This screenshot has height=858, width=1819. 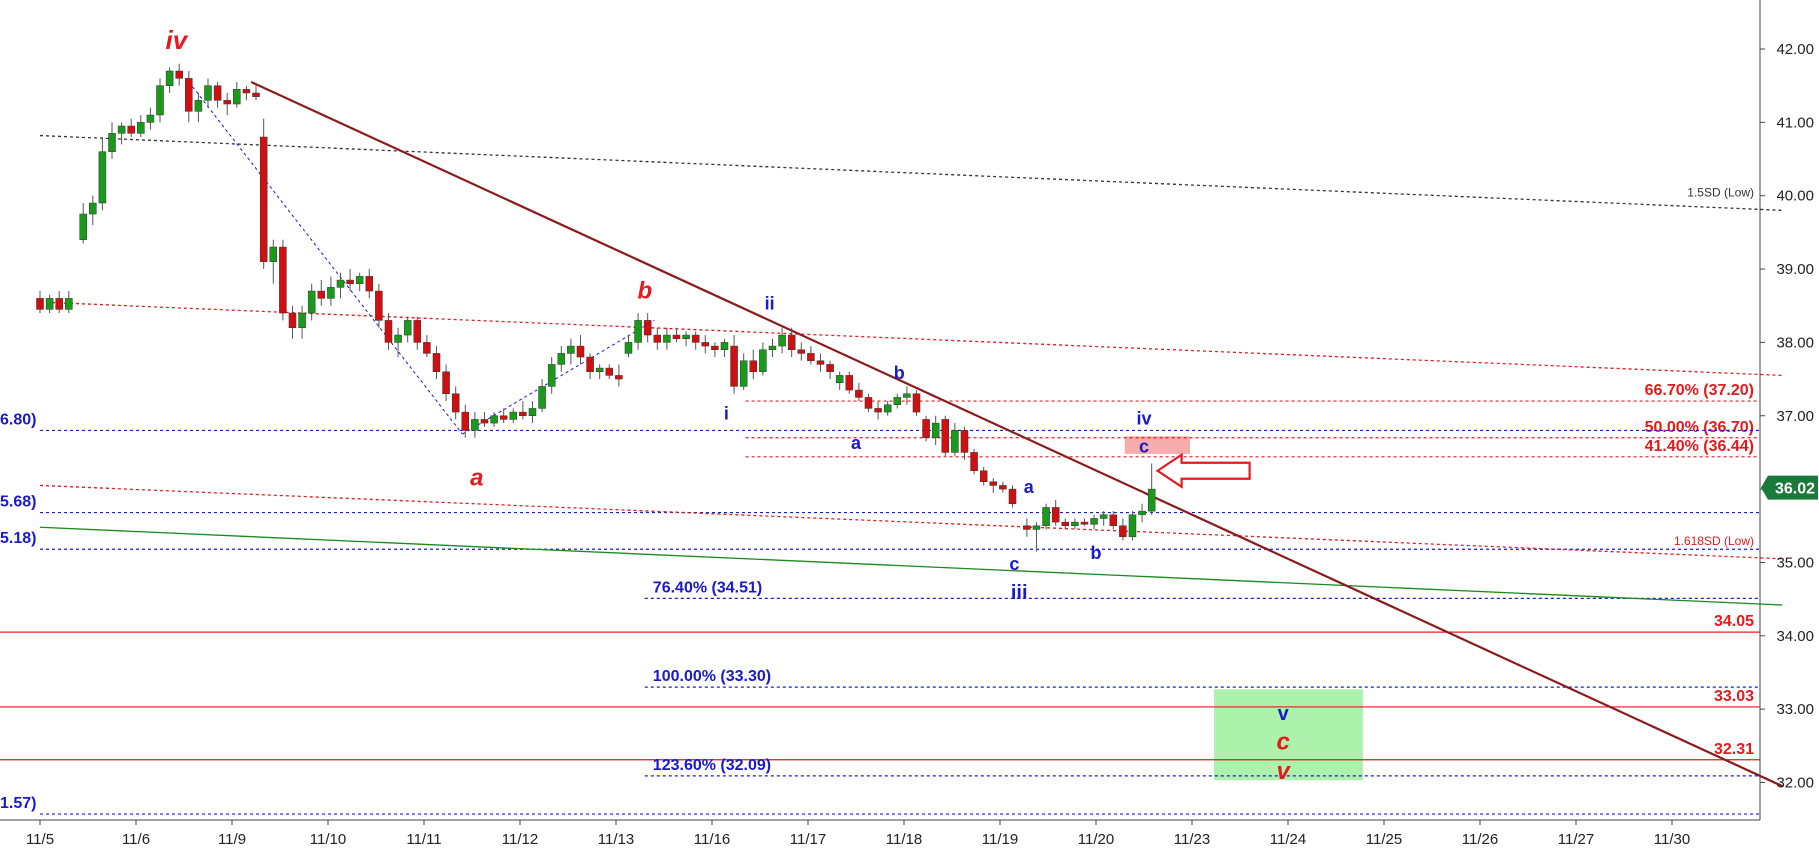 I want to click on y-tick-label-7: 35.00, so click(x=1795, y=562).